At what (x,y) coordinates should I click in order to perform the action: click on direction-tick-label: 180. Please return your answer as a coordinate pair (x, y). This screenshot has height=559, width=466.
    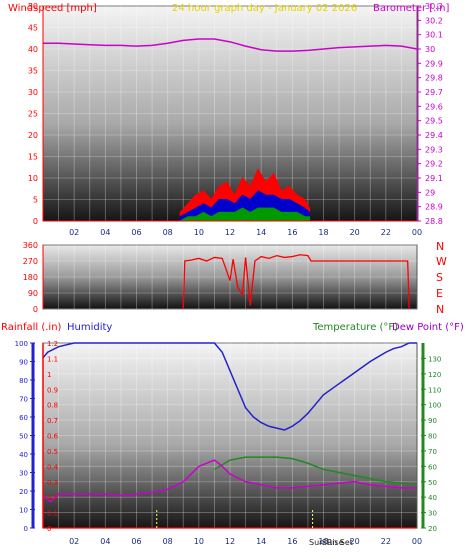
    Looking at the image, I should click on (30, 277).